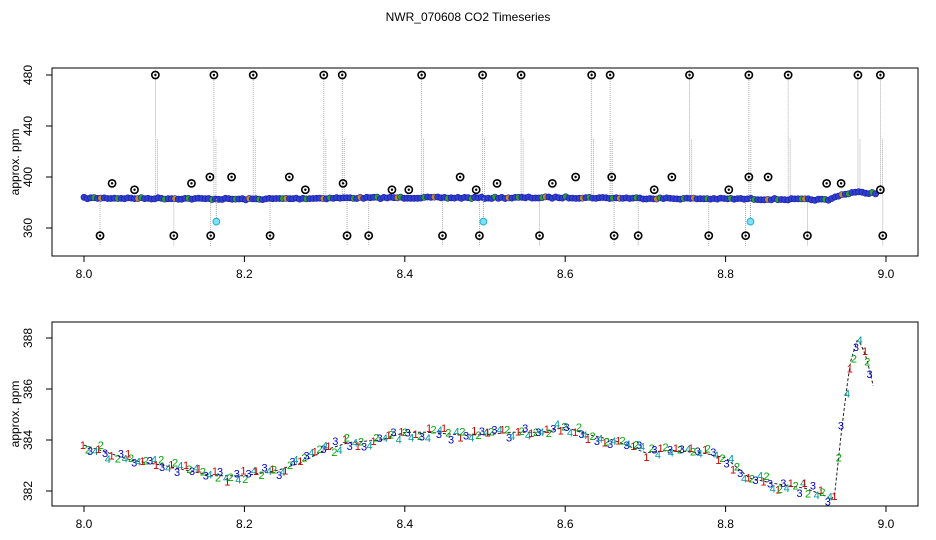  I want to click on y-tick-label: 382, so click(28, 491).